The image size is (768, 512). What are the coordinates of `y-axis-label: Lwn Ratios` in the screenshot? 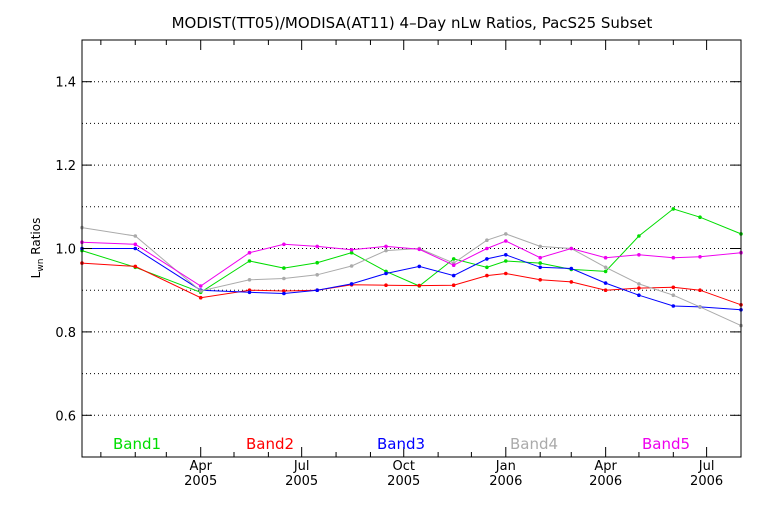 It's located at (37, 248).